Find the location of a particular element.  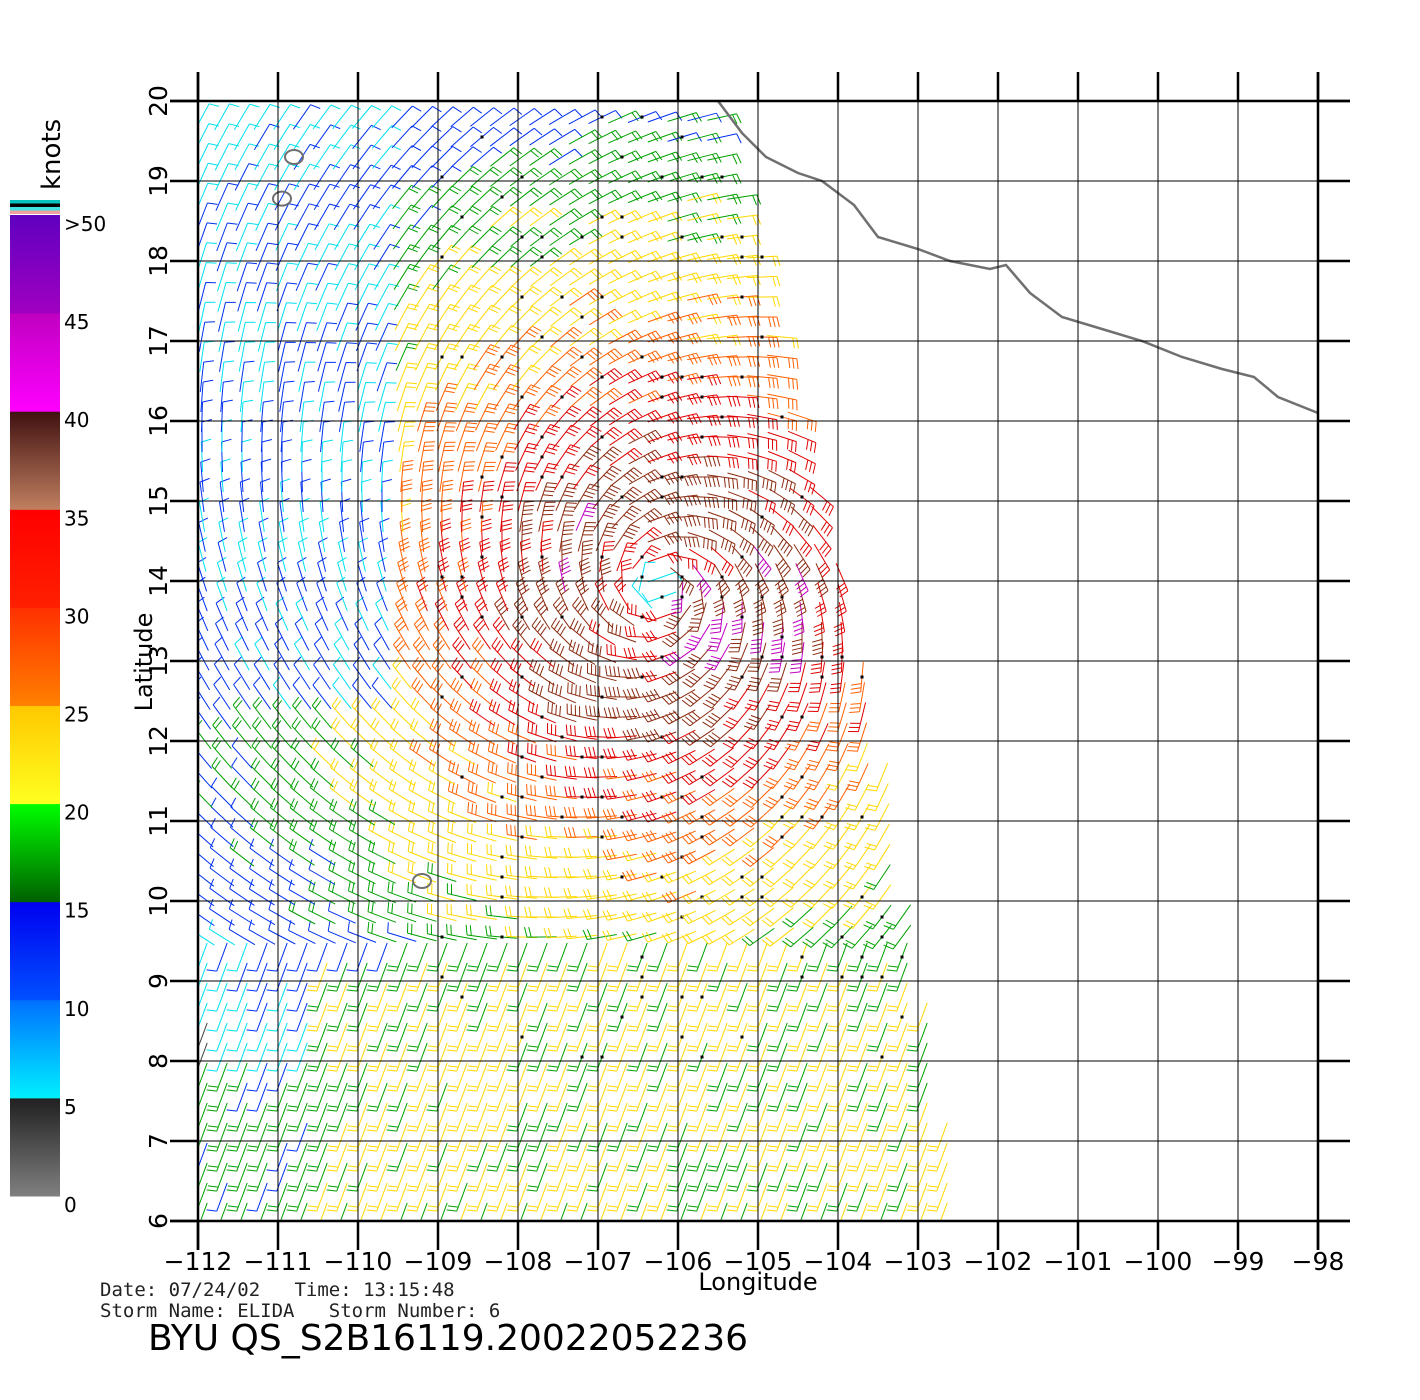

colorbar-top-stripe is located at coordinates (35, 209).